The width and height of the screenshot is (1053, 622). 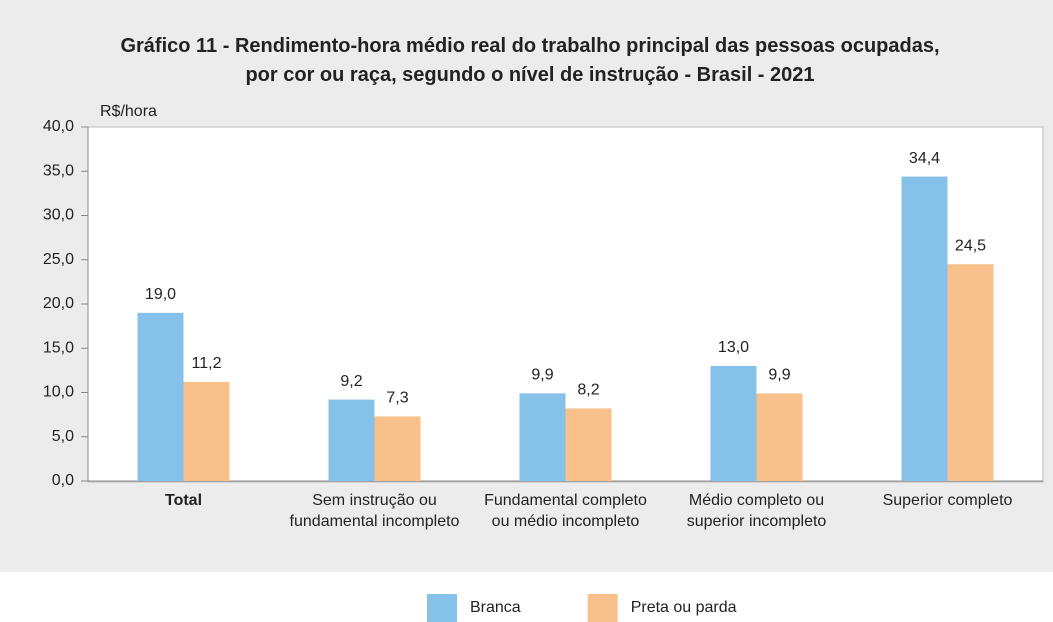 I want to click on x-tick-label: Sem instrução ou fundamental incompleto, so click(x=374, y=511).